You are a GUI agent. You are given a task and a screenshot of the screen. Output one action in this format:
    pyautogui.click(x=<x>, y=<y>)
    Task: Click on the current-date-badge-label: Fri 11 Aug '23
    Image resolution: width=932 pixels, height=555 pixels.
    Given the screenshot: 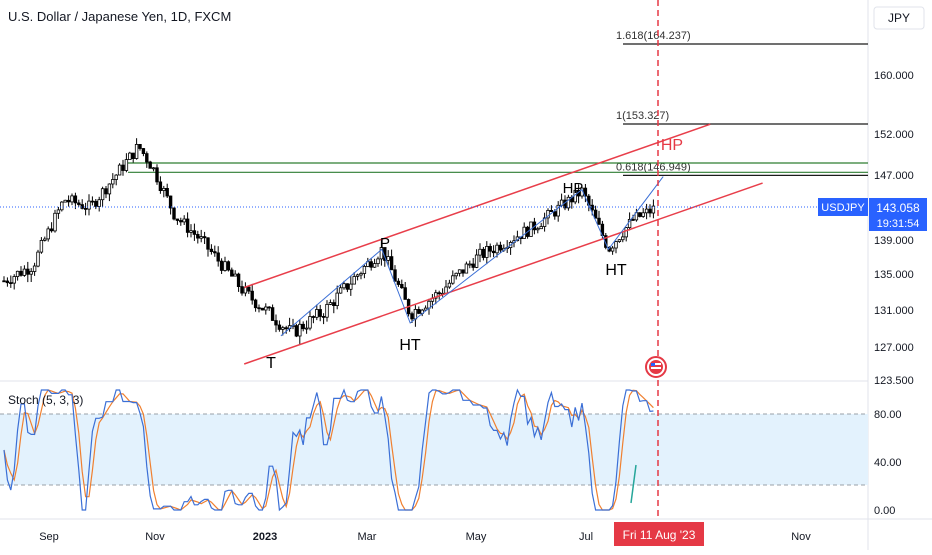 What is the action you would take?
    pyautogui.click(x=659, y=535)
    